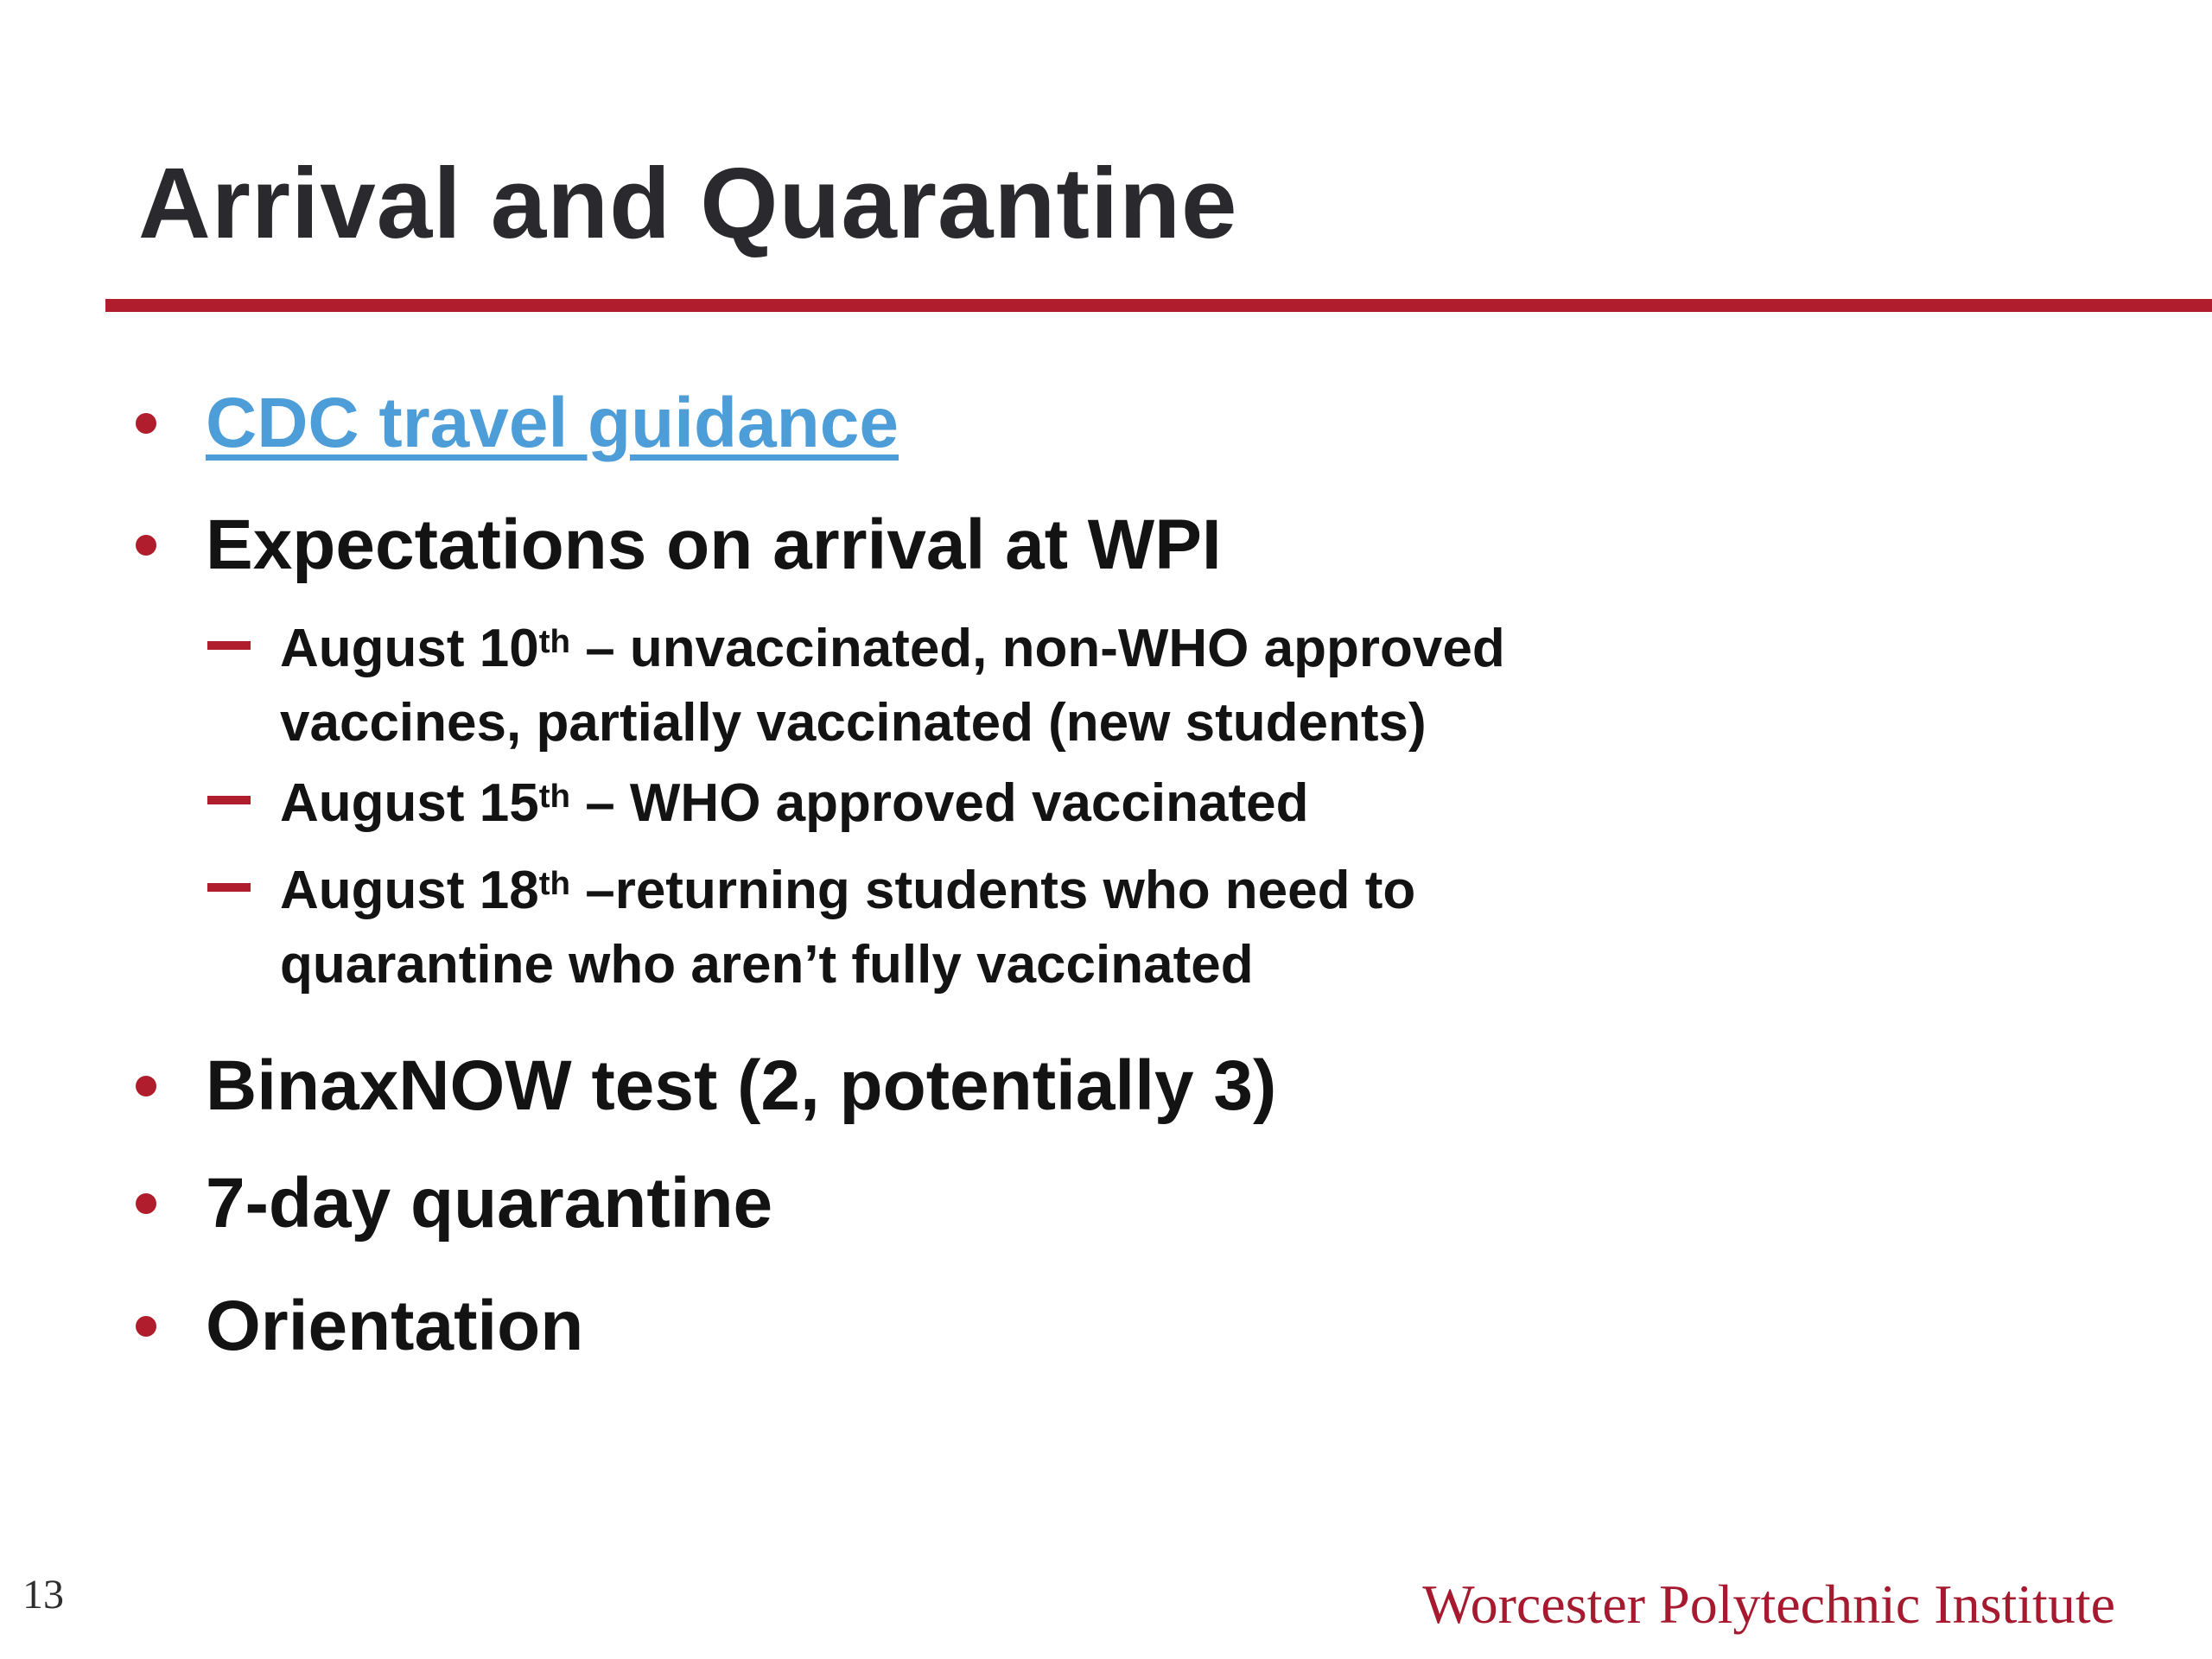 This screenshot has height=1659, width=2212. What do you see at coordinates (741, 1085) in the screenshot?
I see `bullet-label-binaxnow: BinaxNOW test (2, potentially 3)` at bounding box center [741, 1085].